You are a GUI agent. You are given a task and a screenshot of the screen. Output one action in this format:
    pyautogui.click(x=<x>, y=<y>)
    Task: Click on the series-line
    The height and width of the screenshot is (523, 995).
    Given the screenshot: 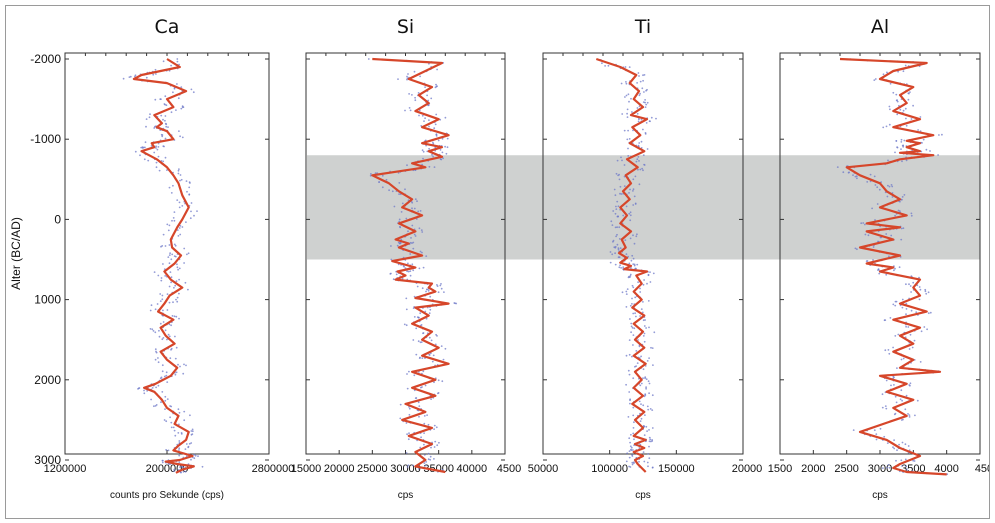 What is the action you would take?
    pyautogui.click(x=622, y=265)
    